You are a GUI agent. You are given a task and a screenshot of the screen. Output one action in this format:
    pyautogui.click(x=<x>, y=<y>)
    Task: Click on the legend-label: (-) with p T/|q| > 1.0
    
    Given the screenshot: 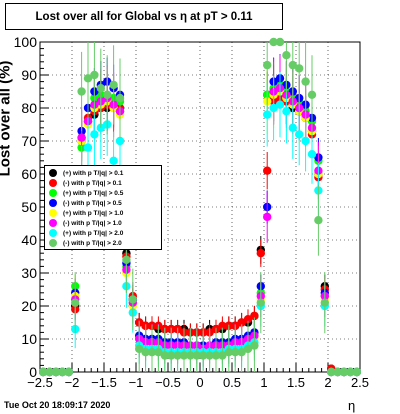 What is the action you would take?
    pyautogui.click(x=92, y=223)
    